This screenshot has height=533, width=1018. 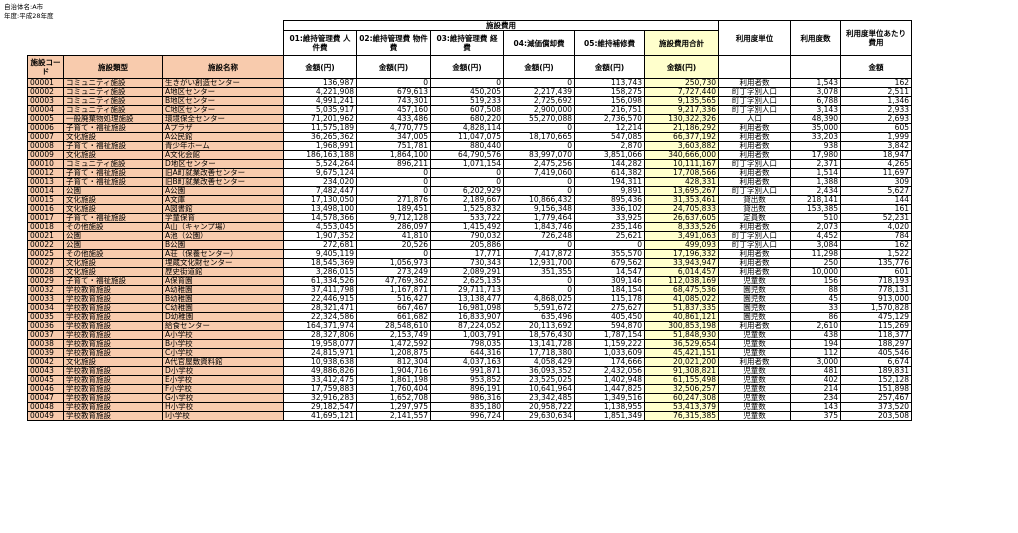 What do you see at coordinates (539, 308) in the screenshot?
I see `table-cell: 5,591,672` at bounding box center [539, 308].